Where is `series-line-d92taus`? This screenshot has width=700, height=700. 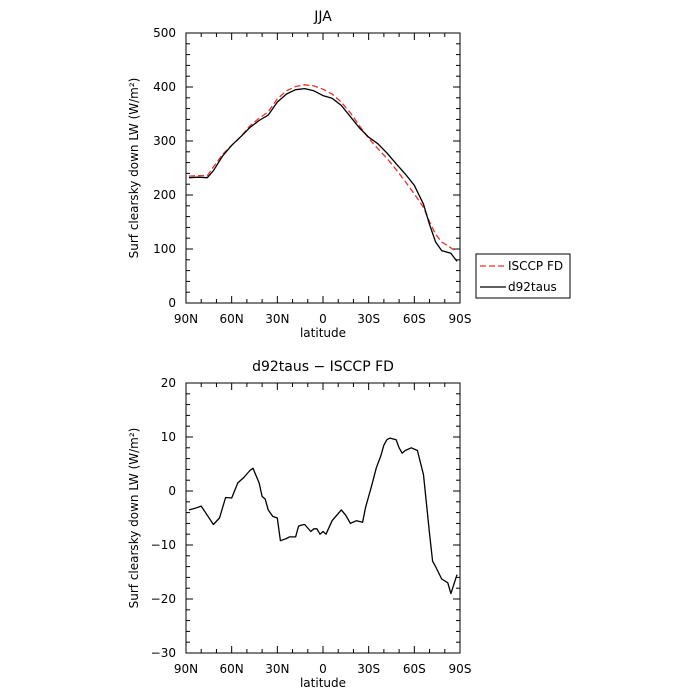 series-line-d92taus is located at coordinates (323, 174).